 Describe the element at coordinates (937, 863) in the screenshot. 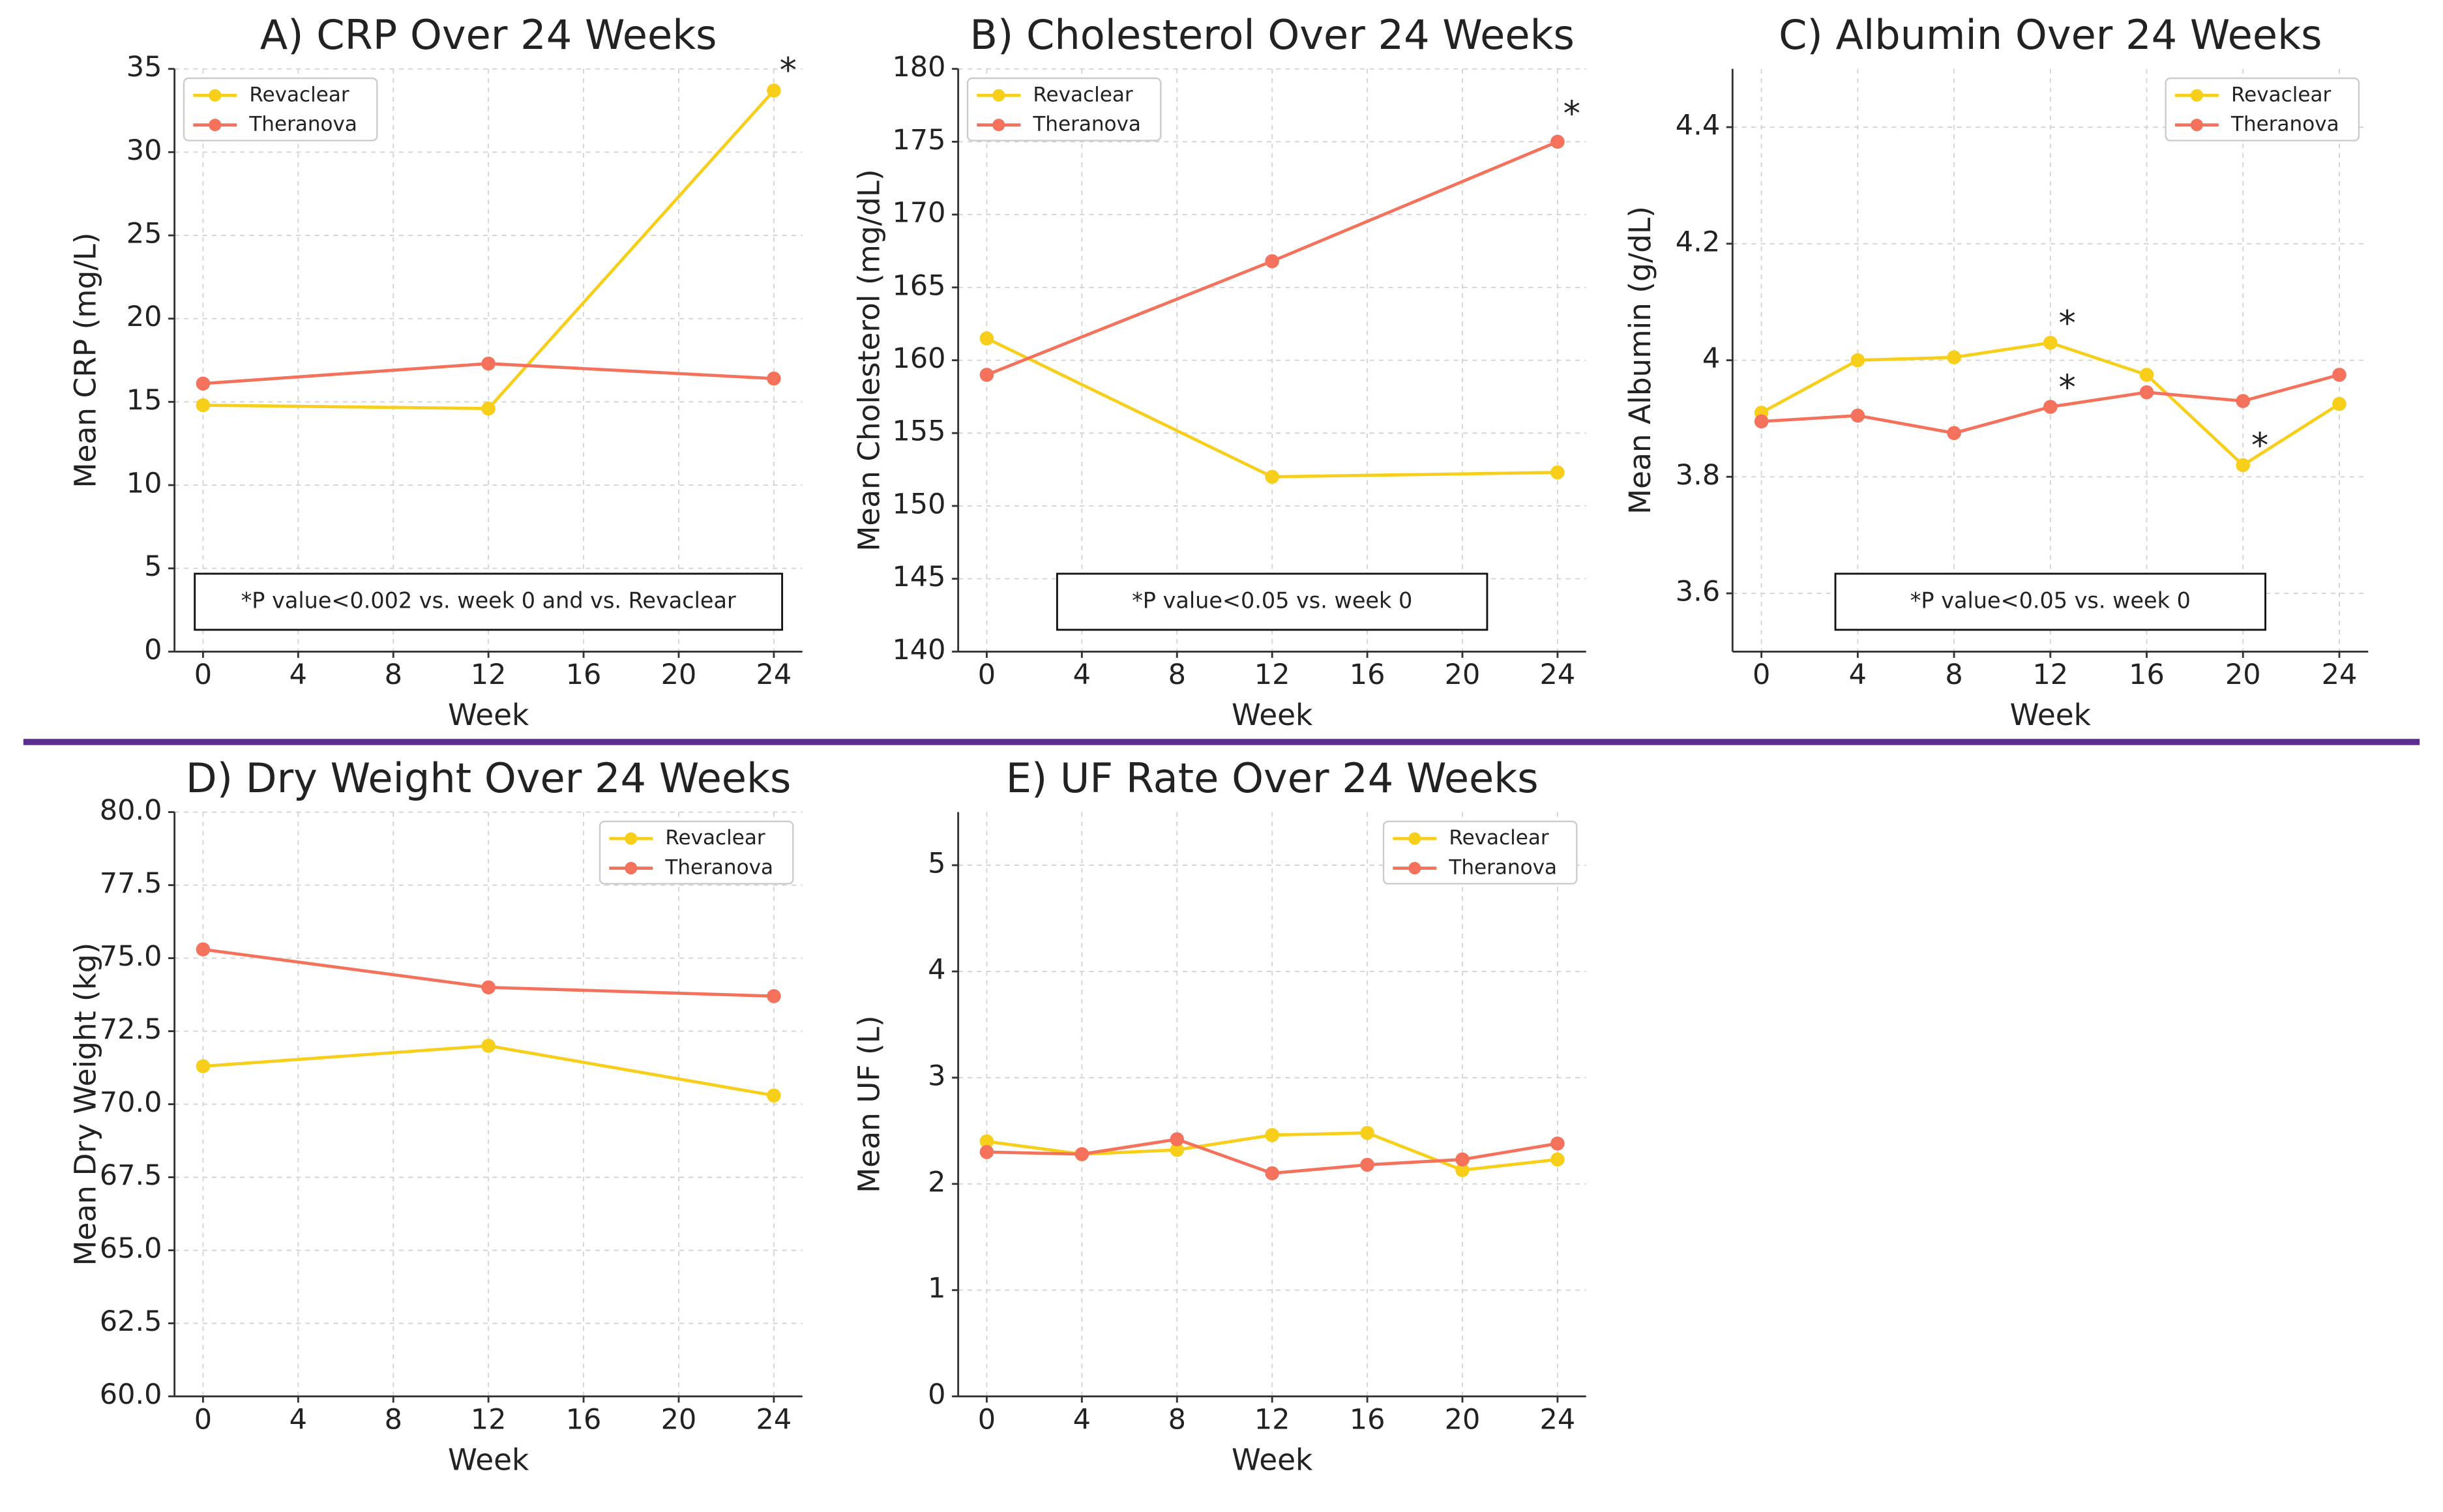

I see `y-tick-label: 5` at that location.